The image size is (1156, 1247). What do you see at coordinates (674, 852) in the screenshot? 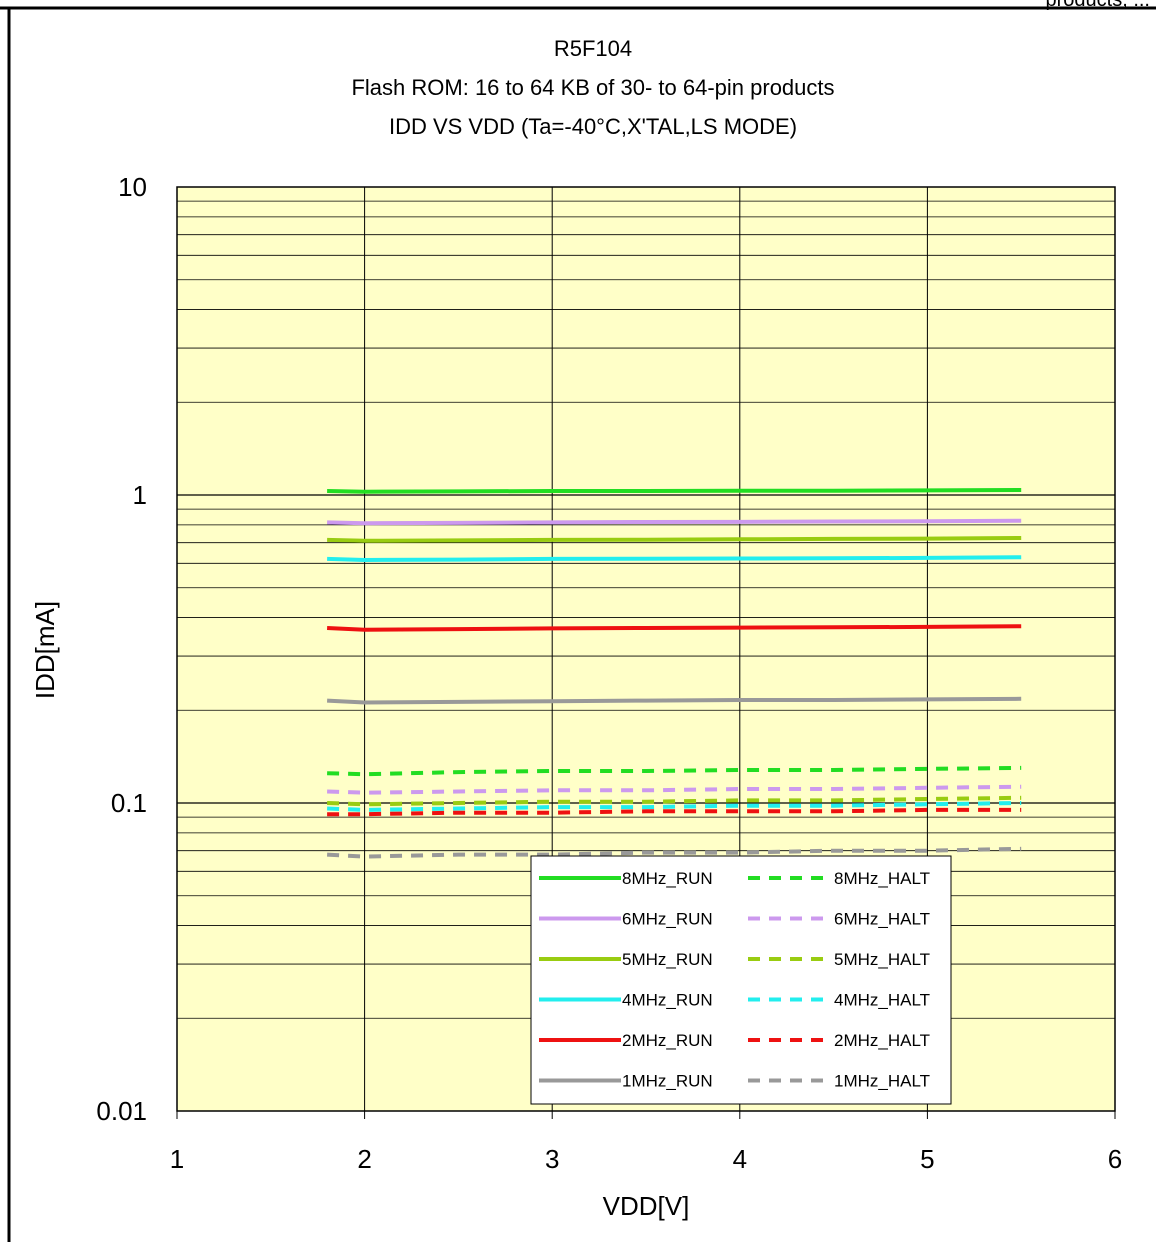
I see `series-line-1mhz-halt` at bounding box center [674, 852].